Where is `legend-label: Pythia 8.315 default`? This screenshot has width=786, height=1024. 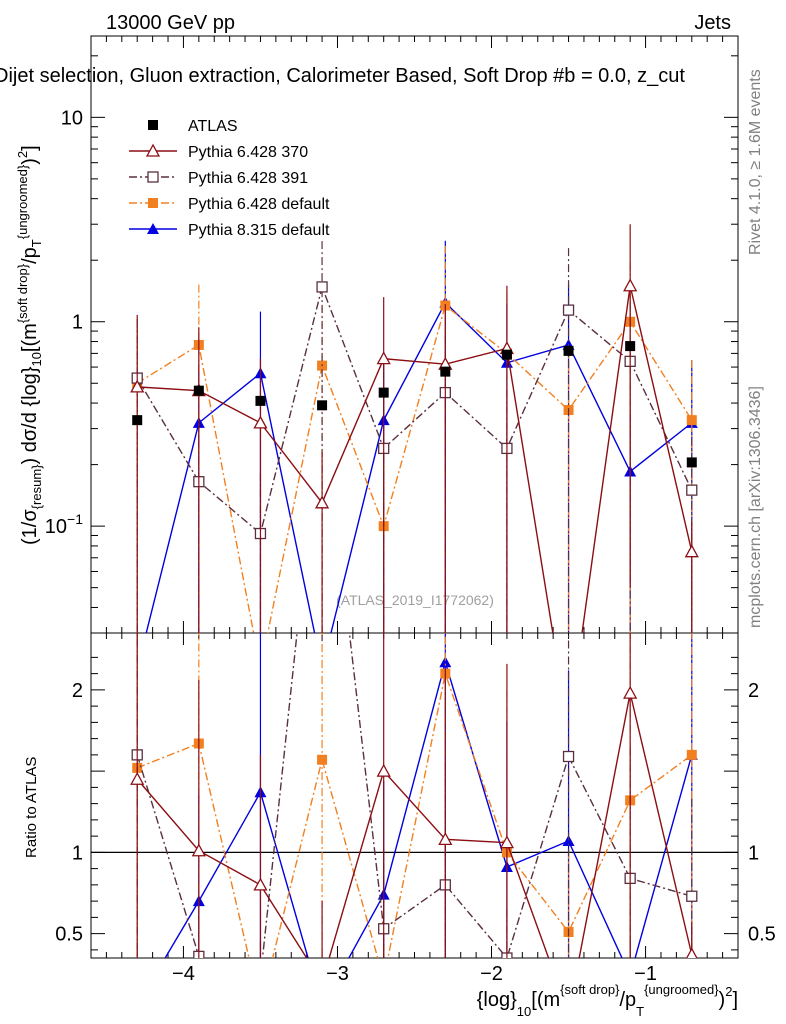
legend-label: Pythia 8.315 default is located at coordinates (259, 230).